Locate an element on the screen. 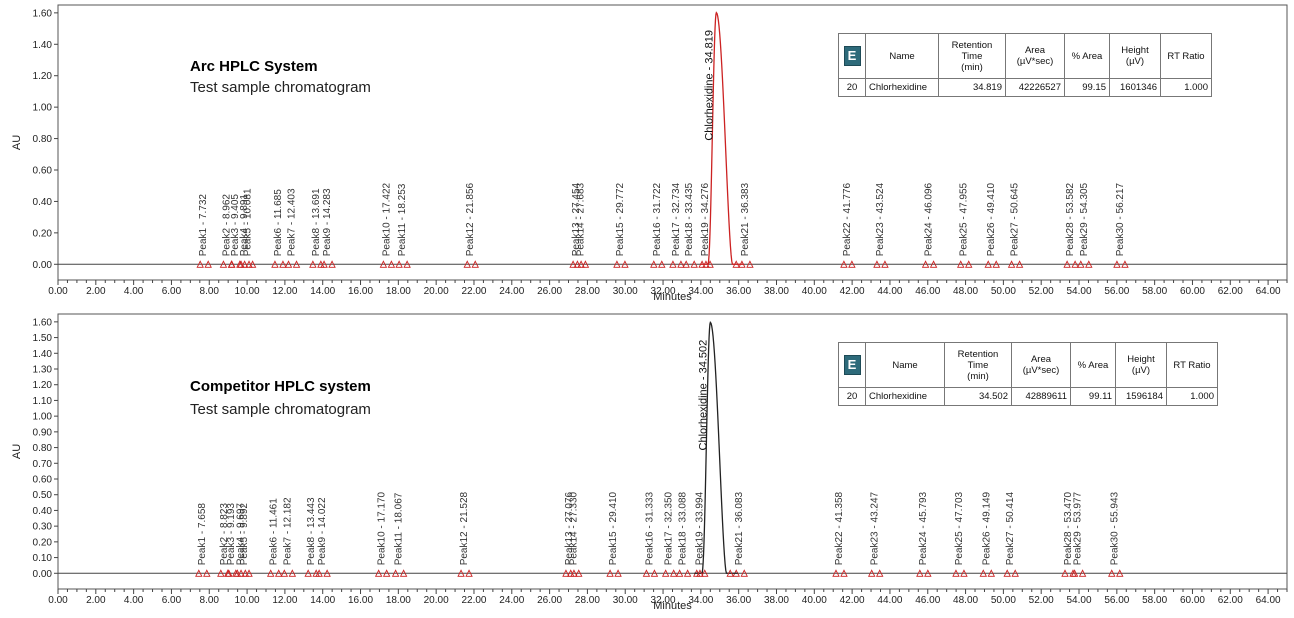  x-tick-label: 16.00 is located at coordinates (360, 600).